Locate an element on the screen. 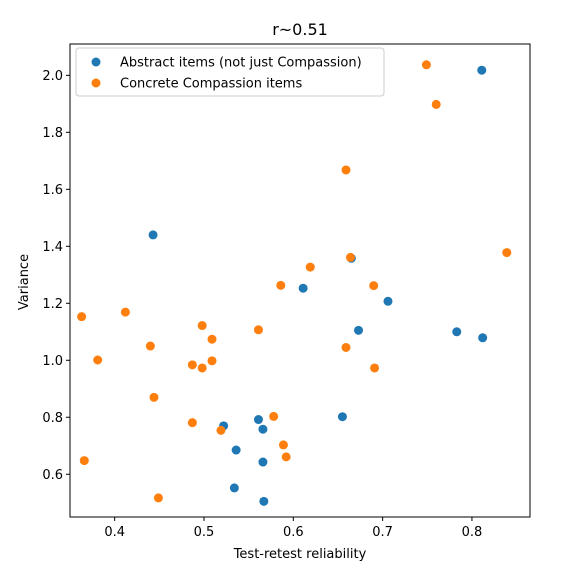  y-tick-label: 0.6 is located at coordinates (52, 475).